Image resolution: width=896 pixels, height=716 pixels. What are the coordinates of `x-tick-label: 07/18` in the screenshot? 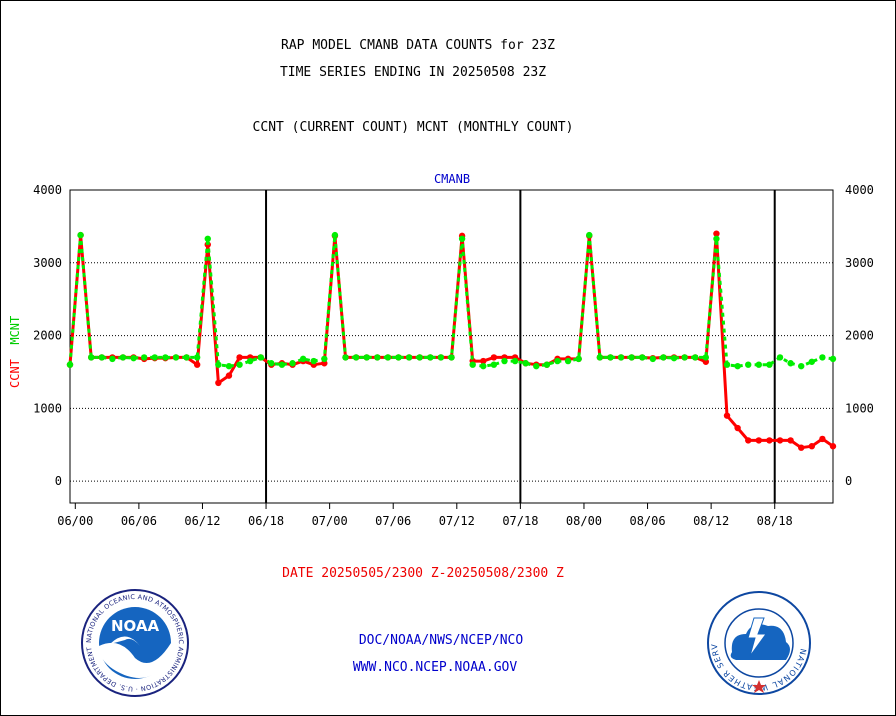 It's located at (520, 521).